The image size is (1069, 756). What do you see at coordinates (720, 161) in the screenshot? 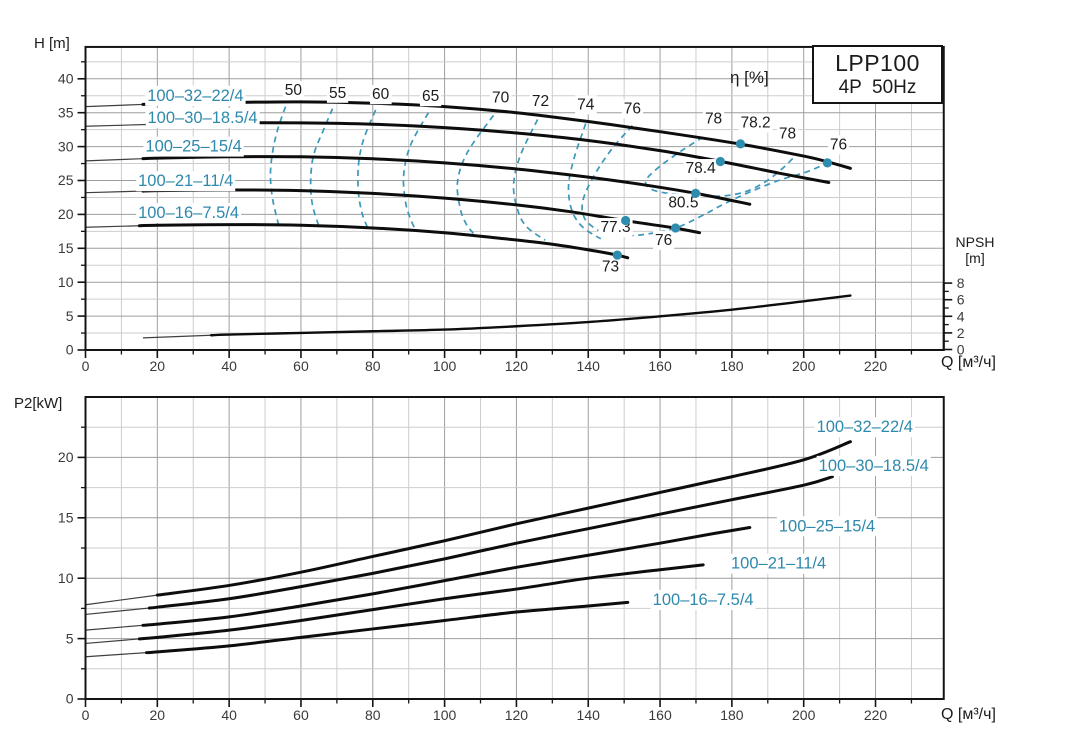
I see `efficiency-point-78.4` at bounding box center [720, 161].